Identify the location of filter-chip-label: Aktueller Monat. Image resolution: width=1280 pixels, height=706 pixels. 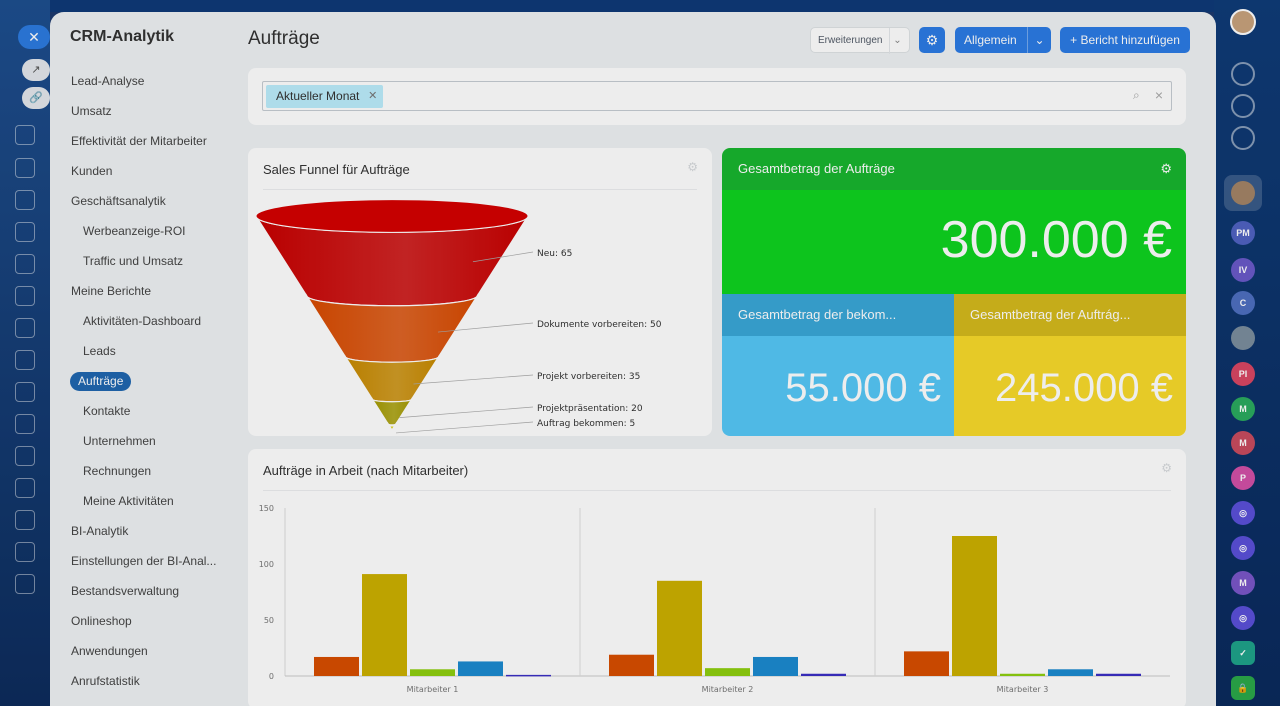
(318, 96).